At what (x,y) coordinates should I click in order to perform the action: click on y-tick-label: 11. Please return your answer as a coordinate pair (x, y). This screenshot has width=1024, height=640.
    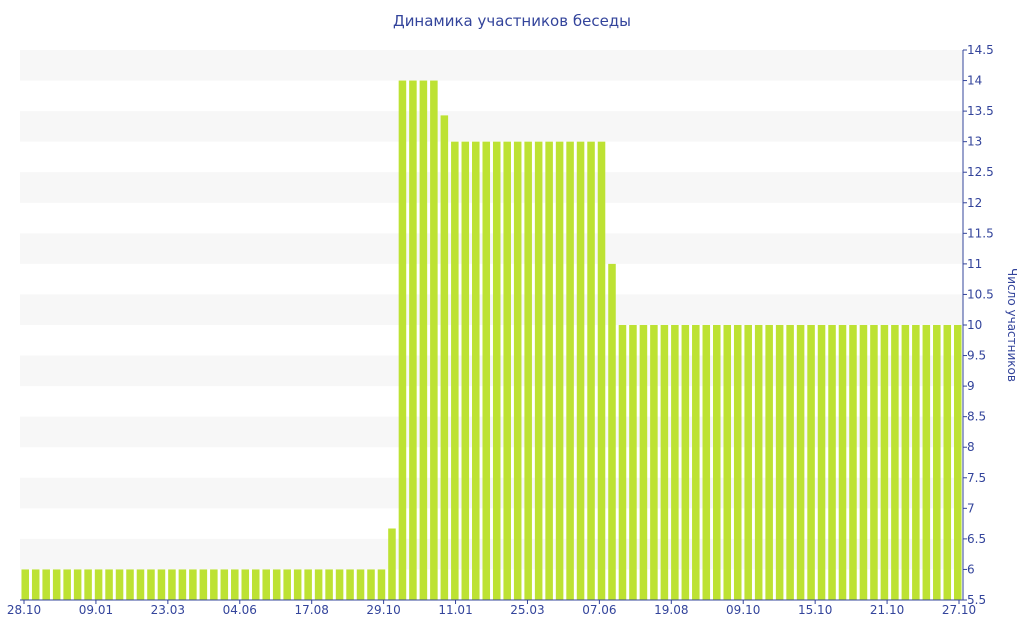
    Looking at the image, I should click on (974, 264).